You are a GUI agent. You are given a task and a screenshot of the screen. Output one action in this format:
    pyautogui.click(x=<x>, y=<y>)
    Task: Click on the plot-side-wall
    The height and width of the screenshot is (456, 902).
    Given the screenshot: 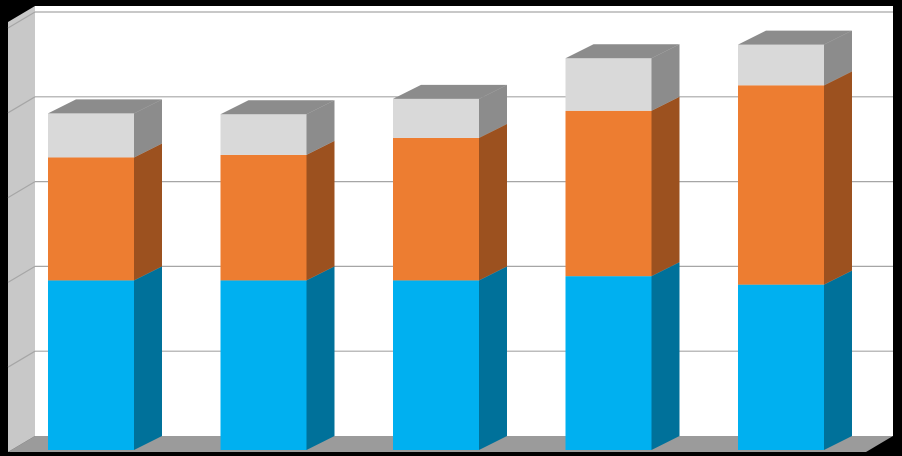 What is the action you would take?
    pyautogui.click(x=21, y=229)
    